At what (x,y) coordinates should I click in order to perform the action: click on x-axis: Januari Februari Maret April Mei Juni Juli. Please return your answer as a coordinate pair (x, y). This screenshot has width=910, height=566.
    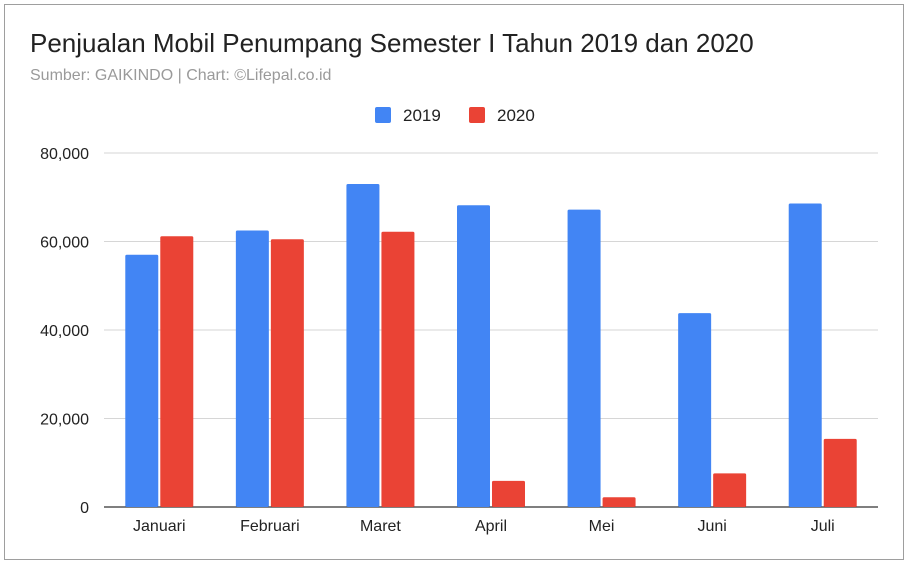
    Looking at the image, I should click on (484, 526).